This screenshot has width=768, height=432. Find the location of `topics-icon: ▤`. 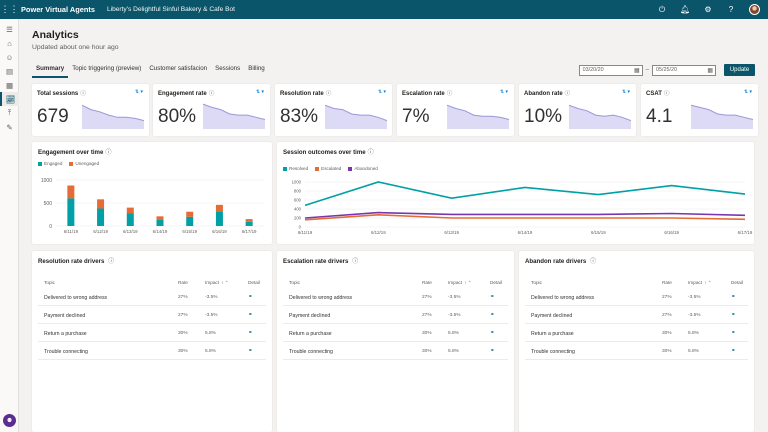

topics-icon: ▤ is located at coordinates (9, 71).